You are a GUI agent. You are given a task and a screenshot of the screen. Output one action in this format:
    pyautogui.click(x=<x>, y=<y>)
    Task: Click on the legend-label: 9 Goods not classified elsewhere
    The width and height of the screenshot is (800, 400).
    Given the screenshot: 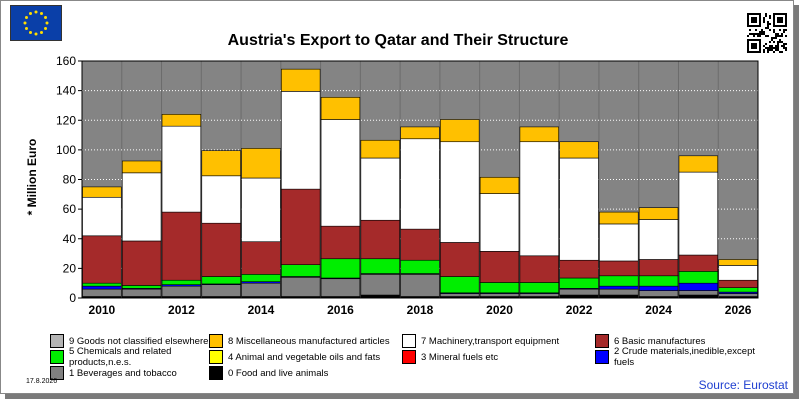 What is the action you would take?
    pyautogui.click(x=139, y=341)
    